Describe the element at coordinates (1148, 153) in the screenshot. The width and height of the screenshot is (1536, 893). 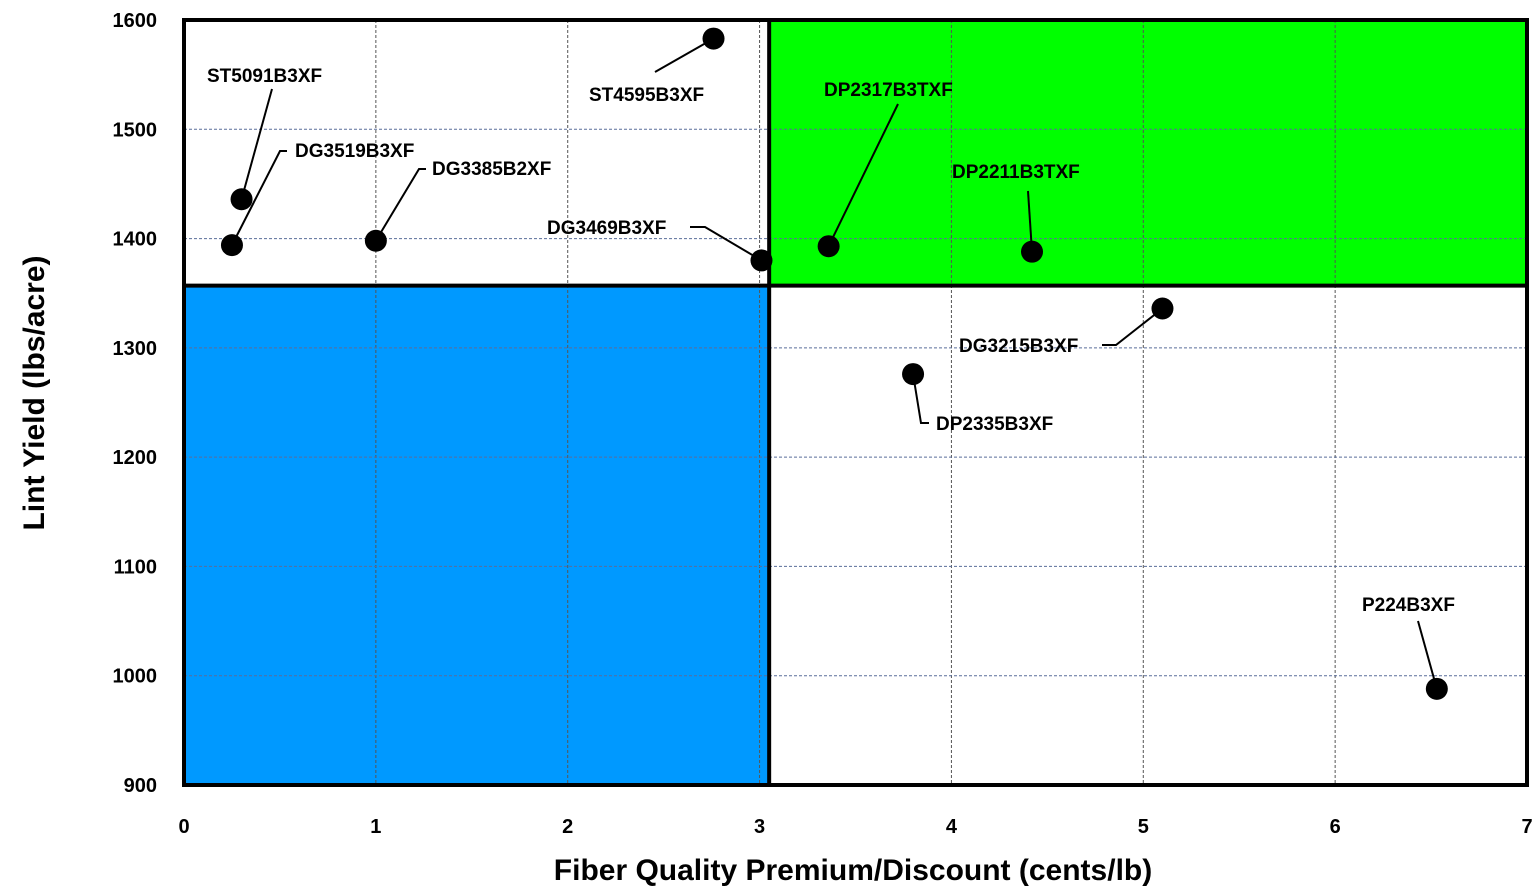
I see `quadrant-high-yield-high-quality` at that location.